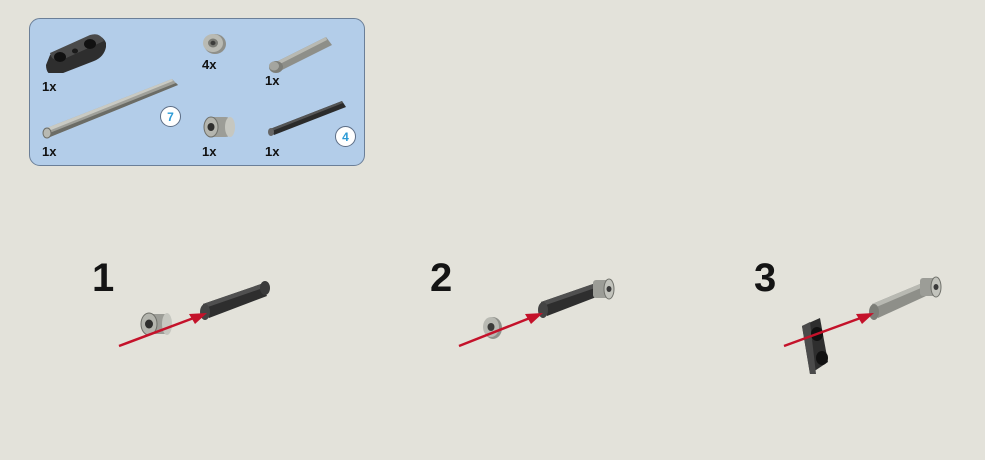  Describe the element at coordinates (272, 80) in the screenshot. I see `short-axle-quantity: 1x` at that location.